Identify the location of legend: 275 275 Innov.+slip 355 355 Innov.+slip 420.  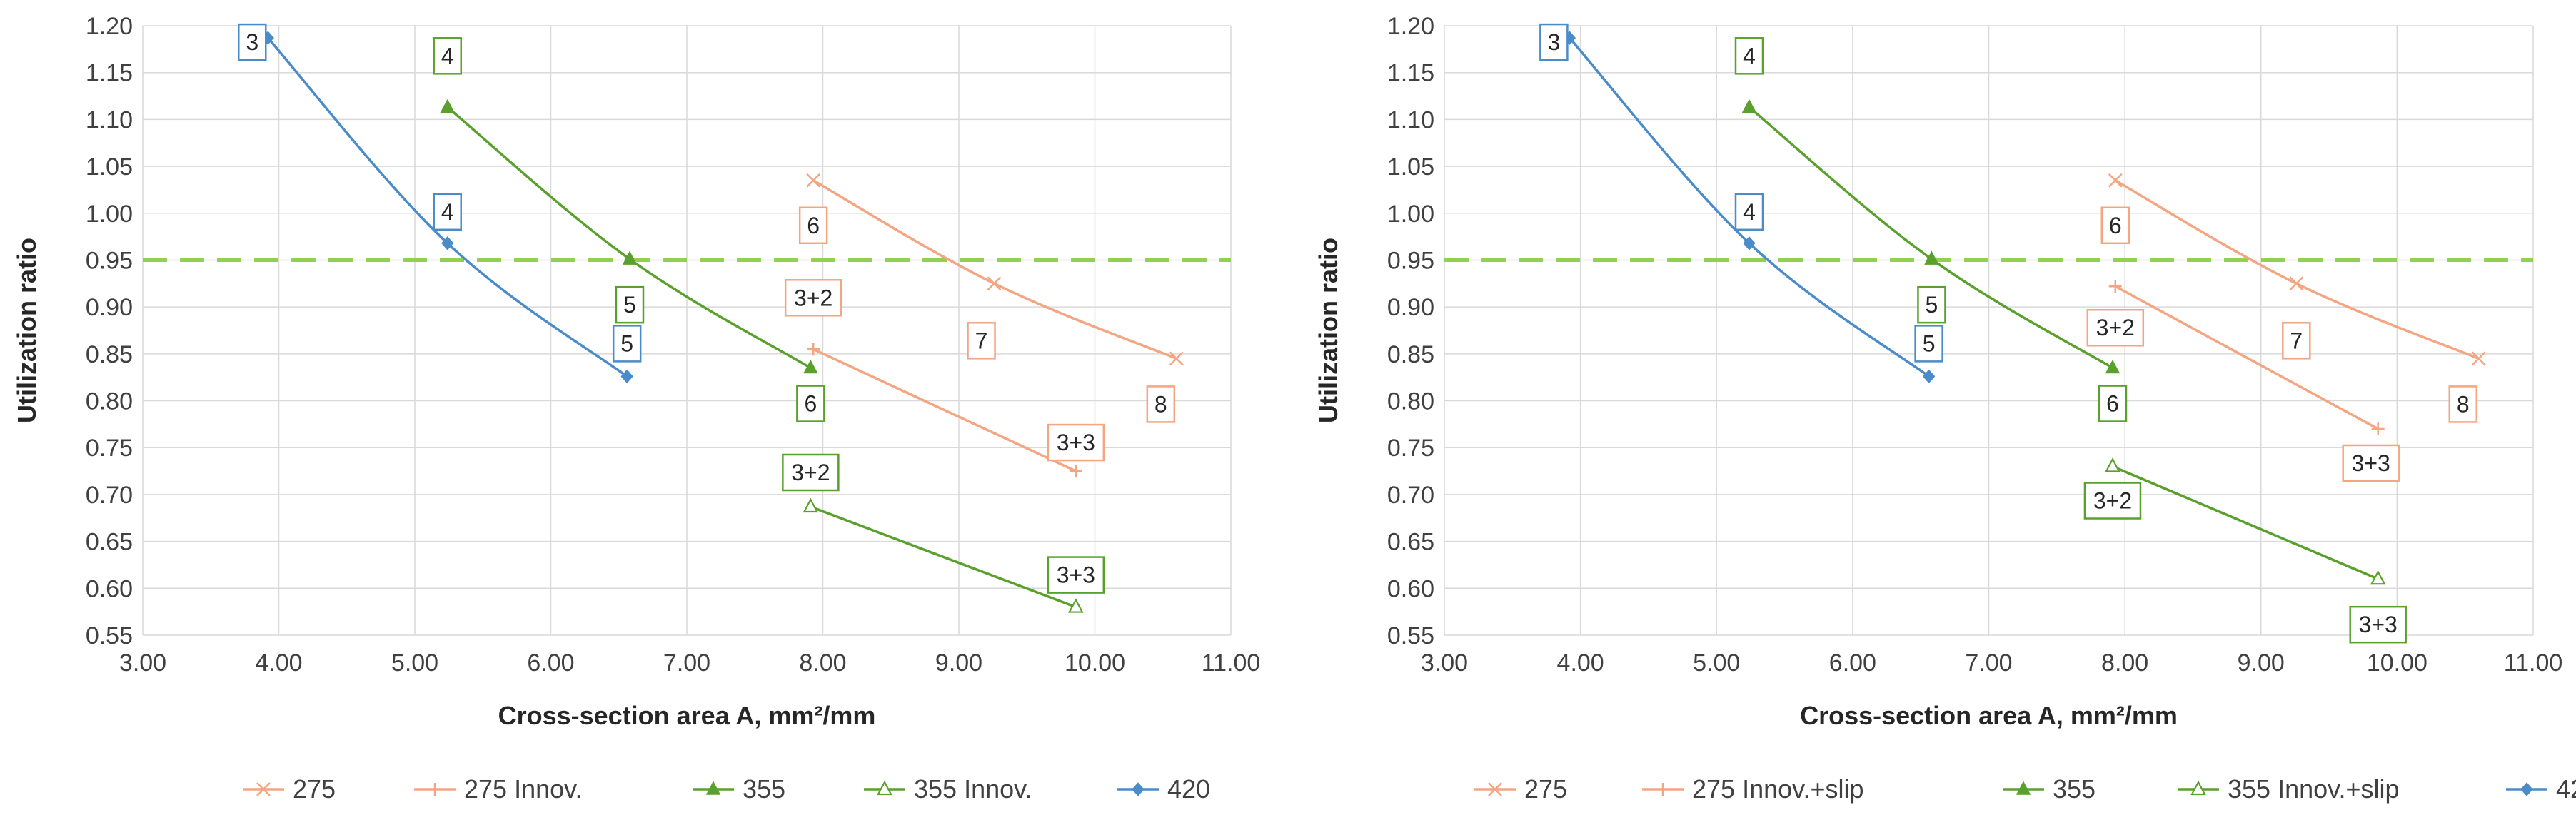
(2025, 789).